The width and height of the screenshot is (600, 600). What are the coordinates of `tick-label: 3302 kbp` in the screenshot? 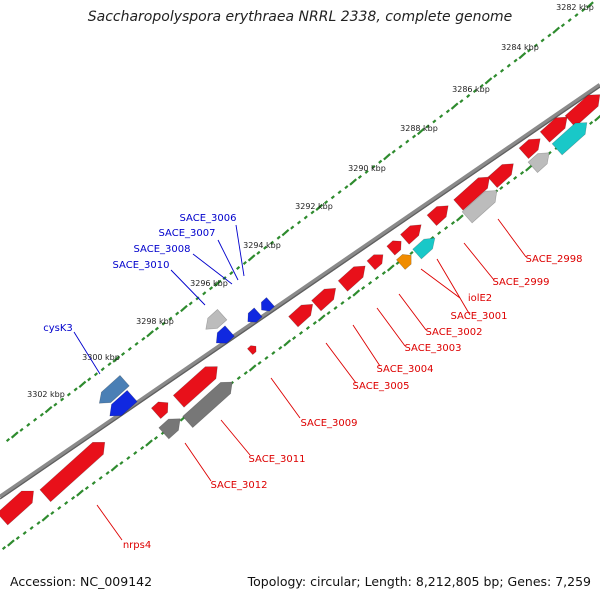 It's located at (46, 394).